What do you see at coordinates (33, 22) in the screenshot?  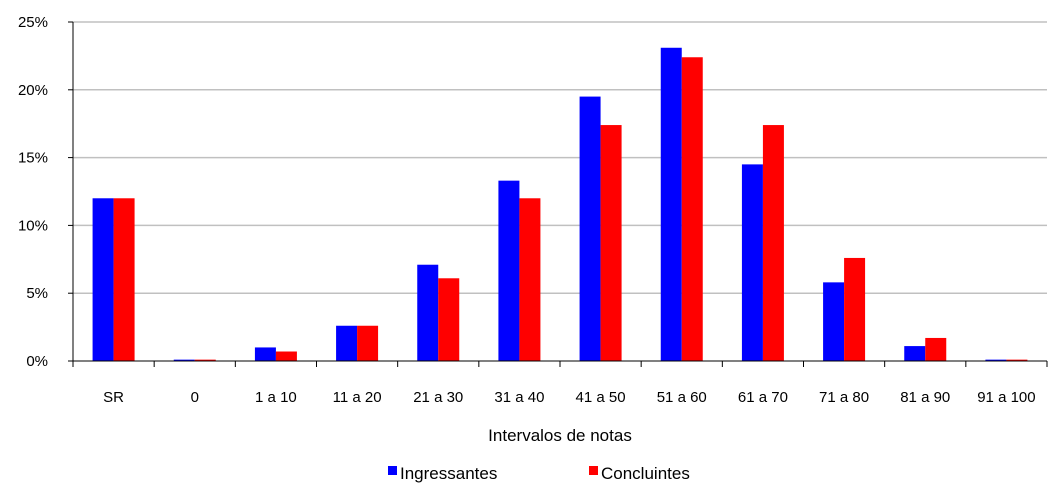 I see `y-tick-label: 25%` at bounding box center [33, 22].